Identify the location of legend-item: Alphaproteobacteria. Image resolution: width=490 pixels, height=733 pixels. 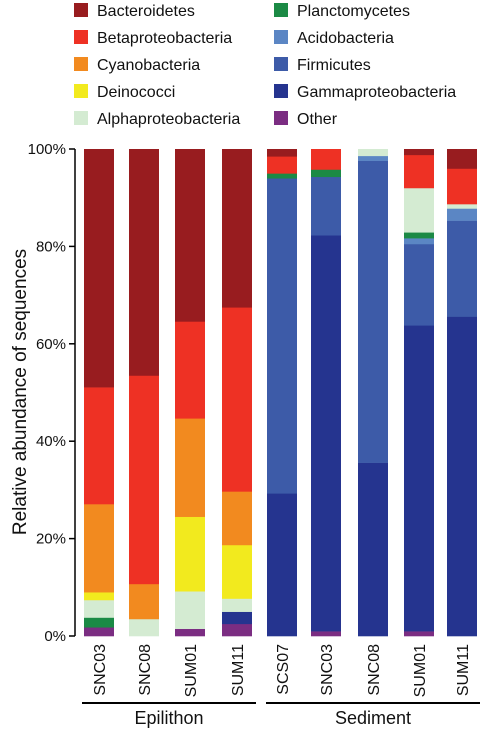
(157, 119).